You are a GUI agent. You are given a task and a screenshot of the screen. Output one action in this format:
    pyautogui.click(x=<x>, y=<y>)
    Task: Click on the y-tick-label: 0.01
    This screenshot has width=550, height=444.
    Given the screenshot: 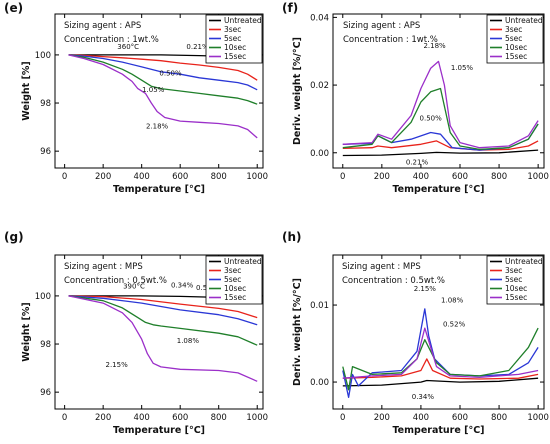 What is the action you would take?
    pyautogui.click(x=319, y=306)
    